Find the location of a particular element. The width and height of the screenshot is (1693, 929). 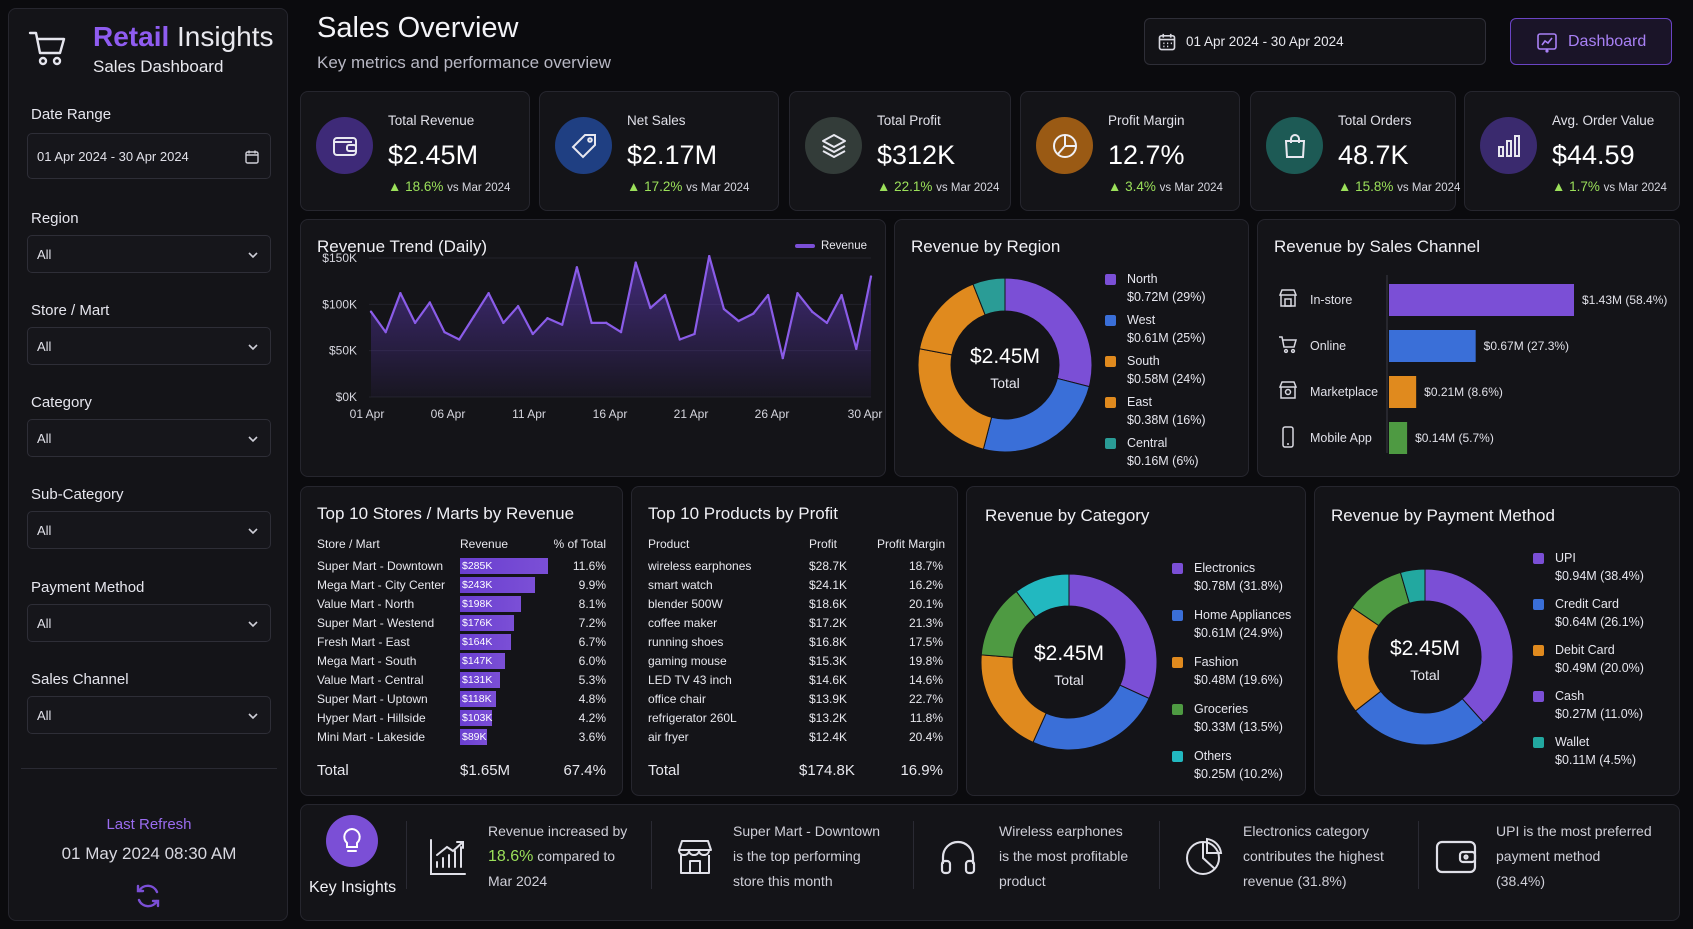

header-date-range-value: 01 Apr 2024 - 30 Apr 2024 is located at coordinates (1265, 41).